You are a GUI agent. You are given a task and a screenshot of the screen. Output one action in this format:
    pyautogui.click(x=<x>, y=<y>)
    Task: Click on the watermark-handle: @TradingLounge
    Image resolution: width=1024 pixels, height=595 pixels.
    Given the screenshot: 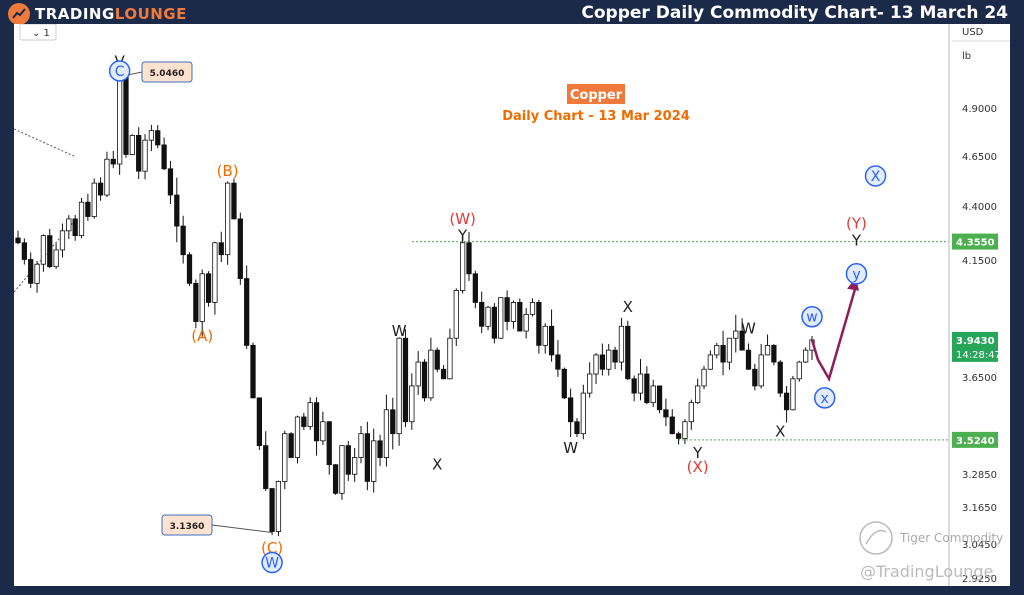 What is the action you would take?
    pyautogui.click(x=926, y=571)
    